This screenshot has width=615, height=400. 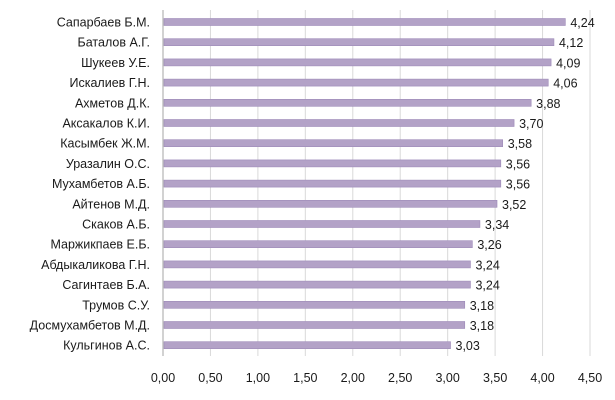 What do you see at coordinates (106, 124) in the screenshot?
I see `category-label: Аксакалов К.И.` at bounding box center [106, 124].